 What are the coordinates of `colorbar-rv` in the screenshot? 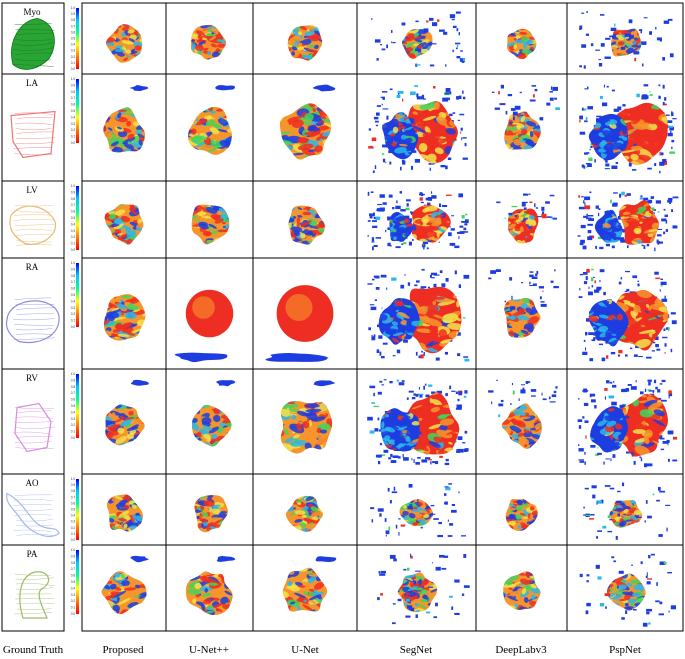 It's located at (77, 406).